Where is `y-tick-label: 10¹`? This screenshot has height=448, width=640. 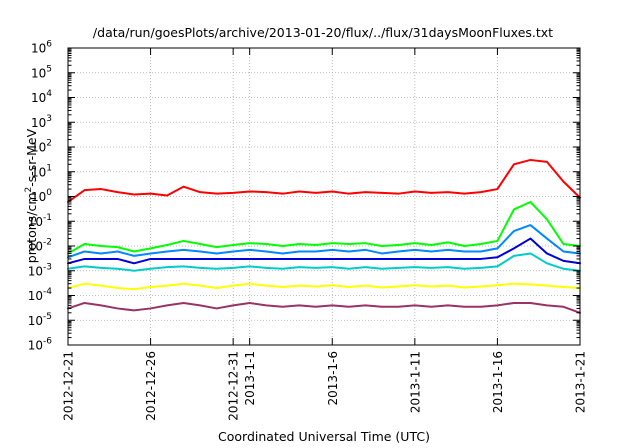 y-tick-label: 10¹ is located at coordinates (41, 171).